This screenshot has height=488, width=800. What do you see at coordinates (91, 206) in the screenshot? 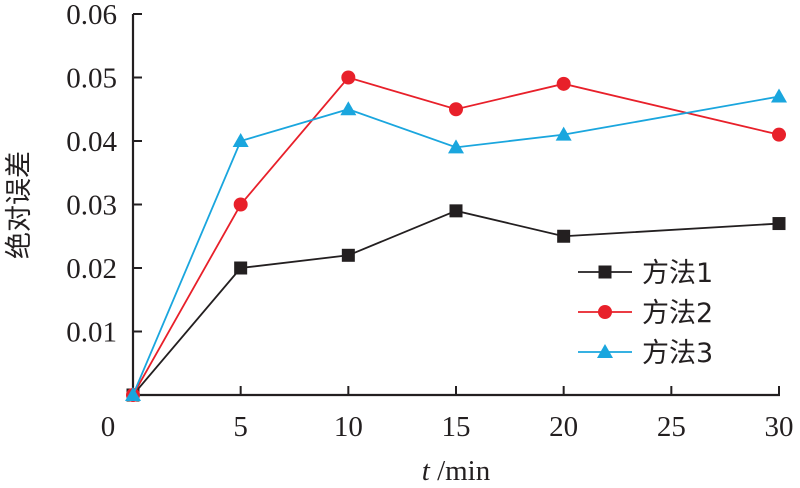
I see `y-tick-label: 0.03` at bounding box center [91, 206].